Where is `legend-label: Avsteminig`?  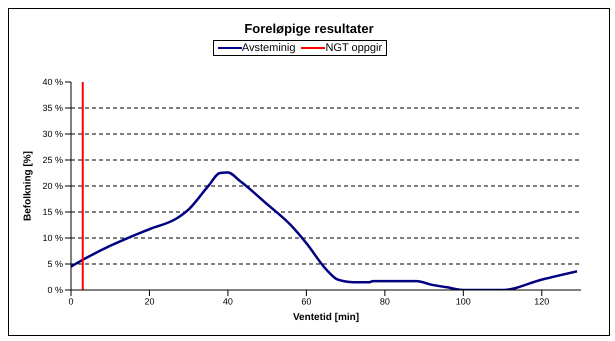 legend-label: Avsteminig is located at coordinates (269, 48).